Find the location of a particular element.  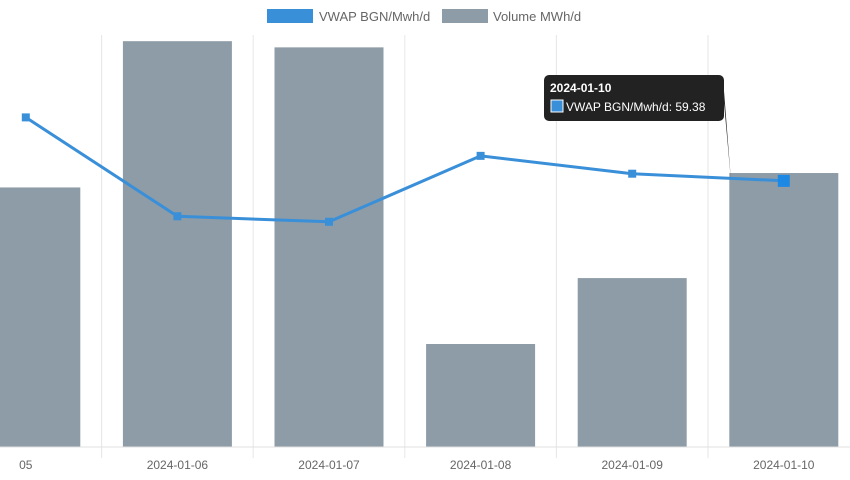

x-tick-label-2024-01-05: 05 is located at coordinates (26, 465).